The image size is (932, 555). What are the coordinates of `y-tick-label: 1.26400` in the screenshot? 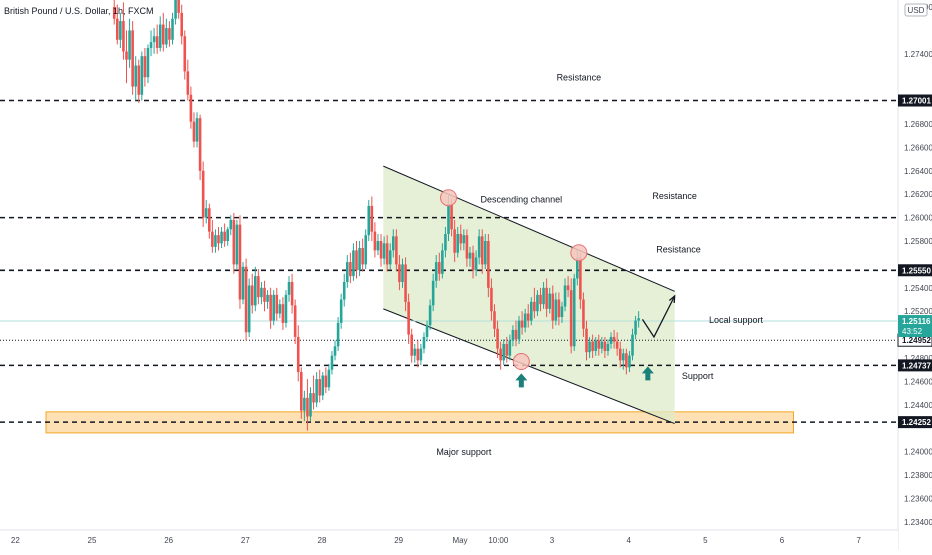 It's located at (918, 171).